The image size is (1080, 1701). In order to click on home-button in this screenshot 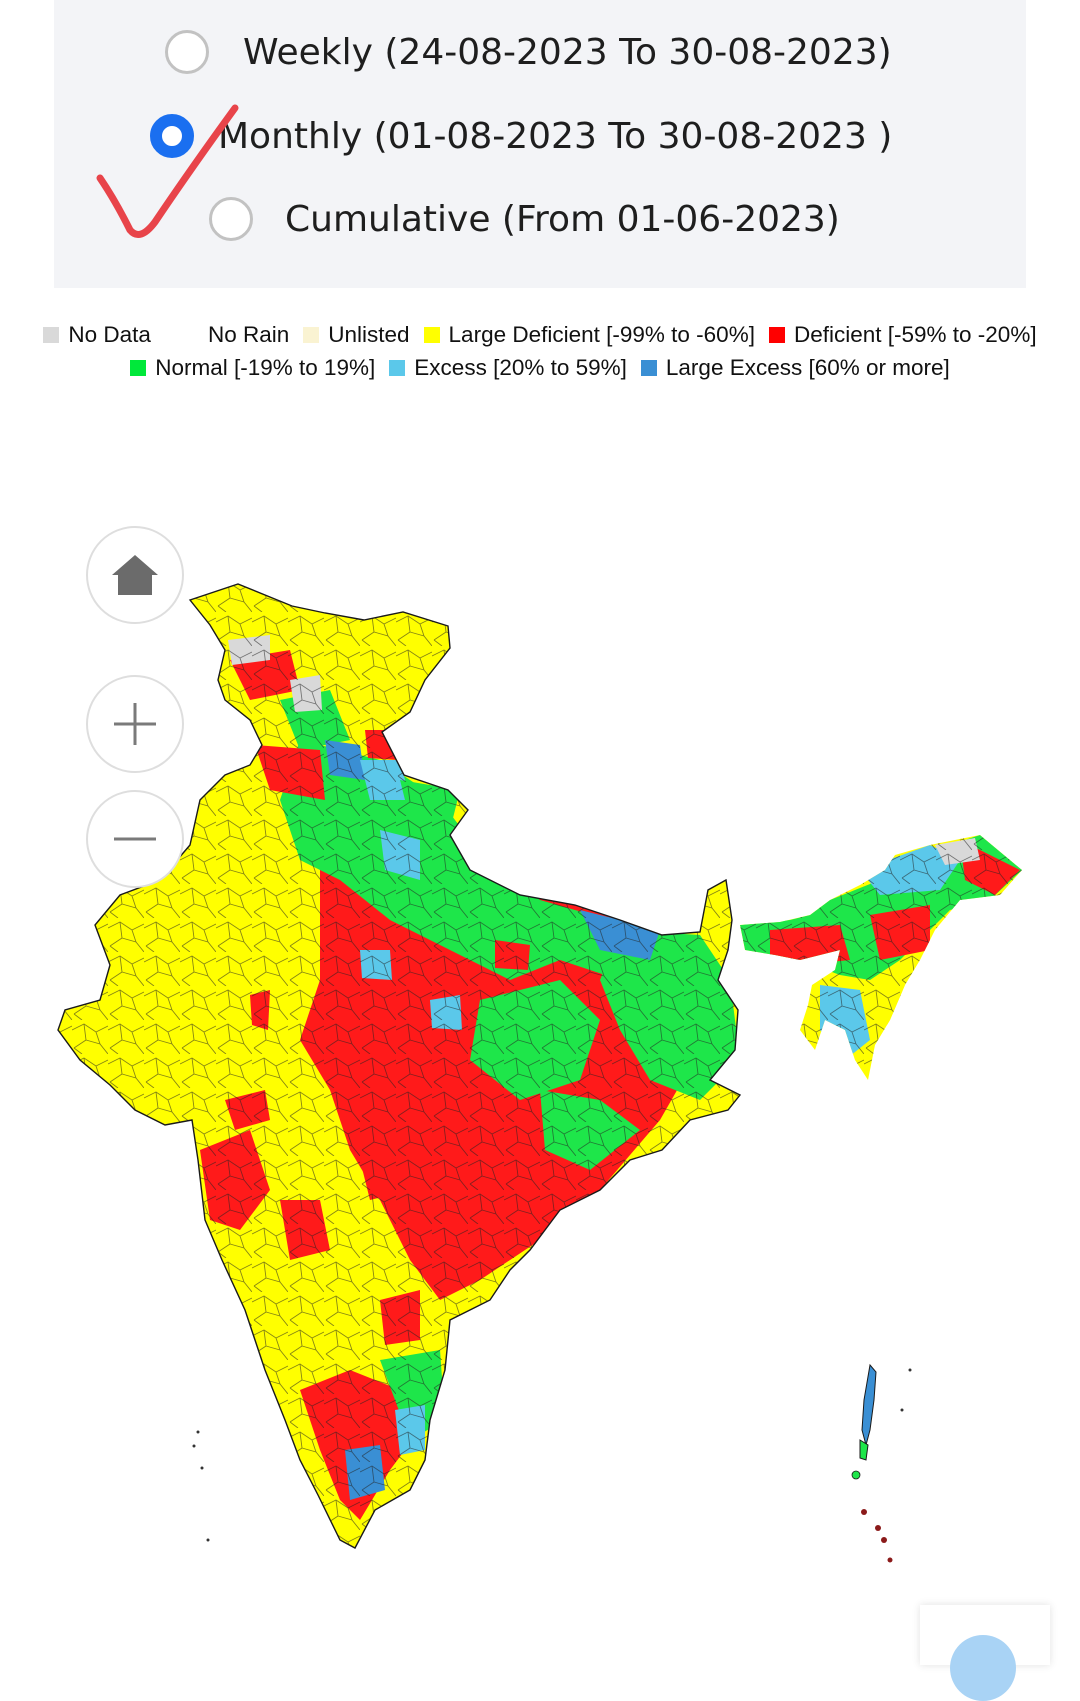, I will do `click(135, 575)`.